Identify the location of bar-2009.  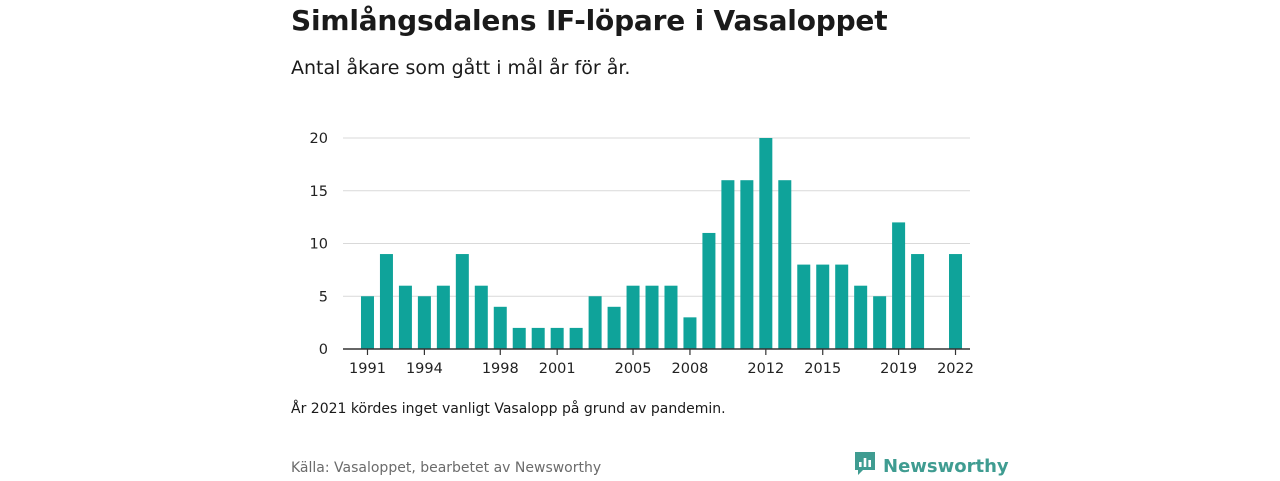
(709, 290).